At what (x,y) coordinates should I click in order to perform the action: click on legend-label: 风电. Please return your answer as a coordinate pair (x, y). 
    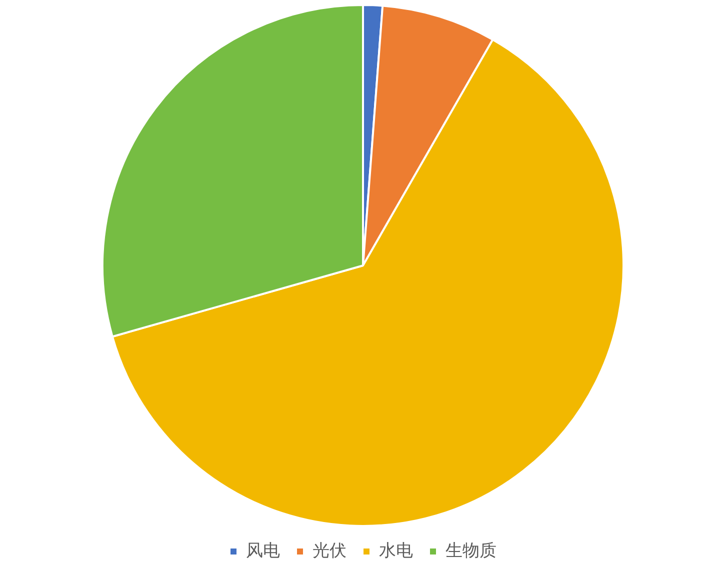
    Looking at the image, I should click on (263, 550).